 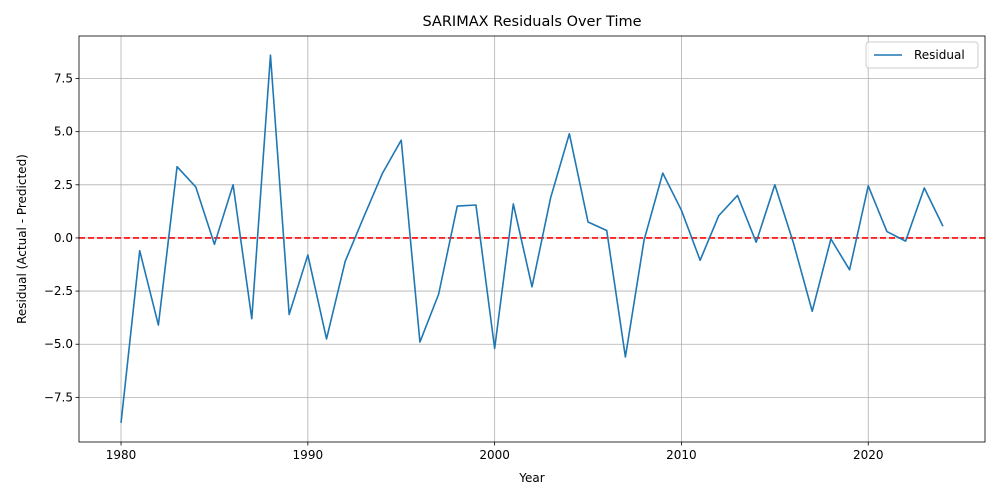 What do you see at coordinates (868, 455) in the screenshot?
I see `x-tick-label: 2020` at bounding box center [868, 455].